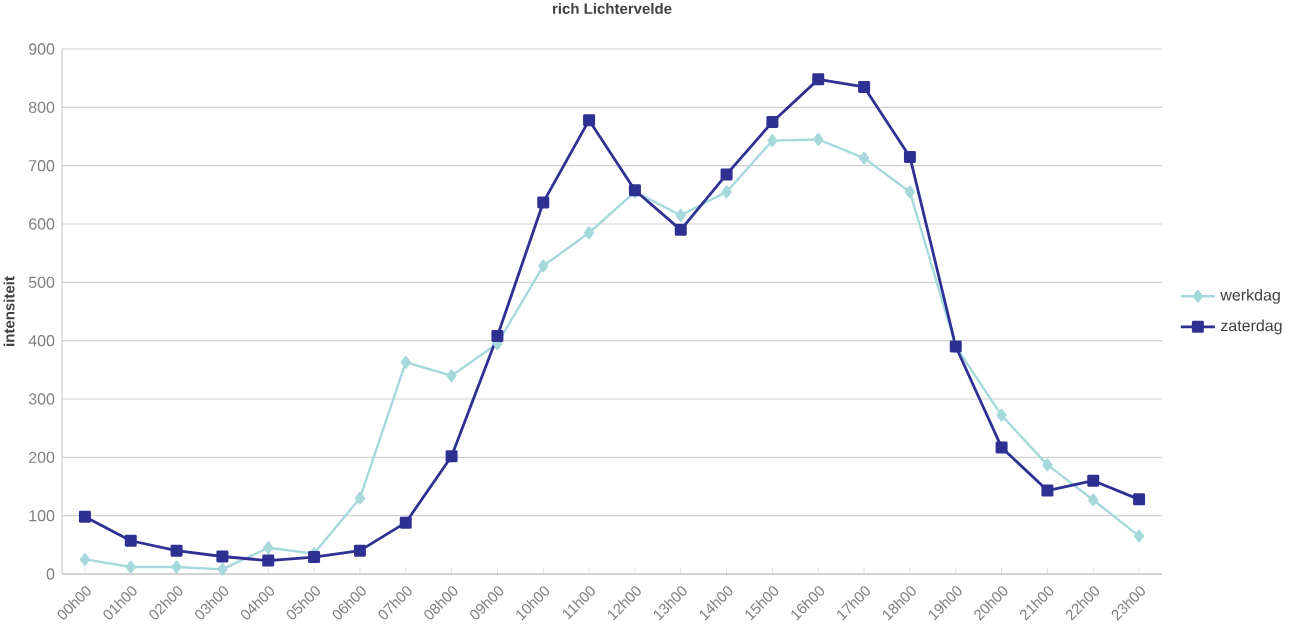 Image resolution: width=1314 pixels, height=634 pixels. I want to click on y-tick-label: 200, so click(42, 457).